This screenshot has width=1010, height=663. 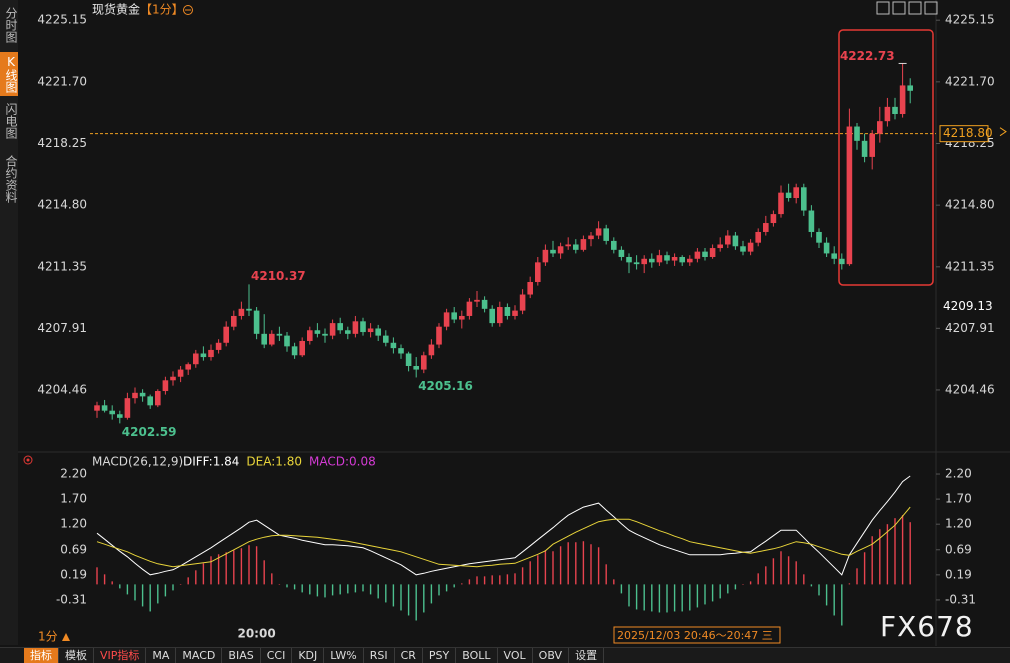 I want to click on toolbar-item: LW%, so click(x=344, y=655).